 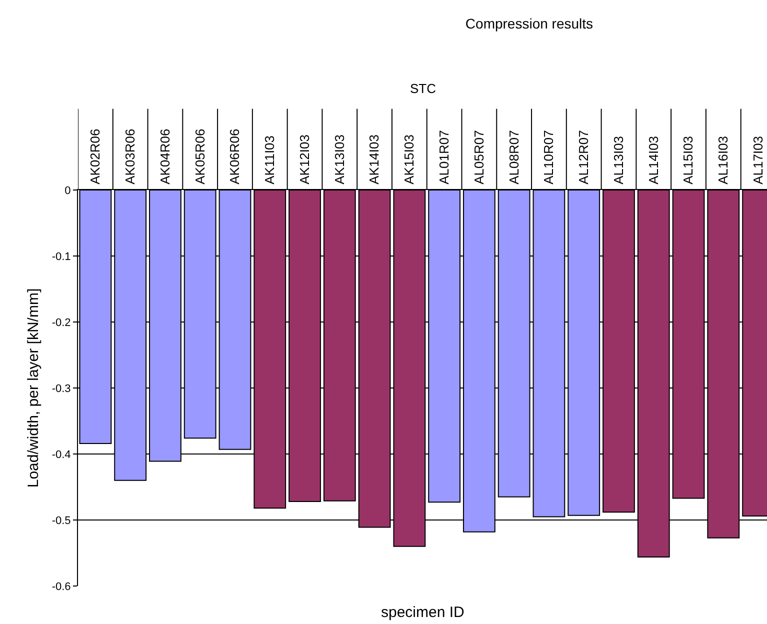 I want to click on x-tick-label: AK12I03, so click(x=304, y=159).